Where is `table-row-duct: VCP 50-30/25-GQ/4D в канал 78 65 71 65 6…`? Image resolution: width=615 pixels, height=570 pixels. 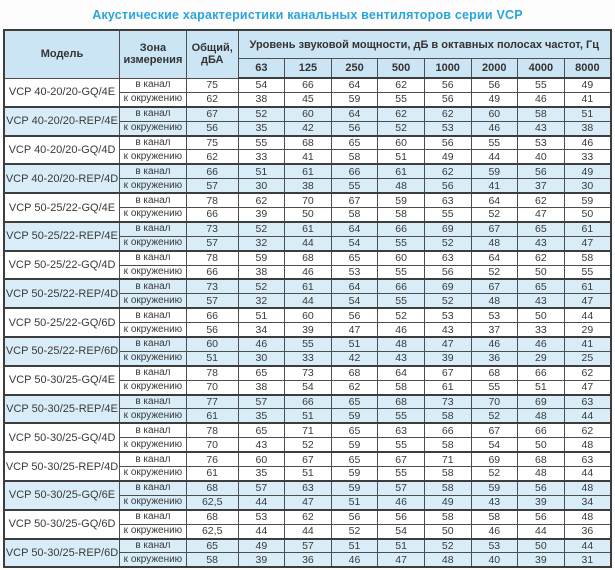 table-row-duct: VCP 50-30/25-GQ/4D в канал 78 65 71 65 6… is located at coordinates (307, 437).